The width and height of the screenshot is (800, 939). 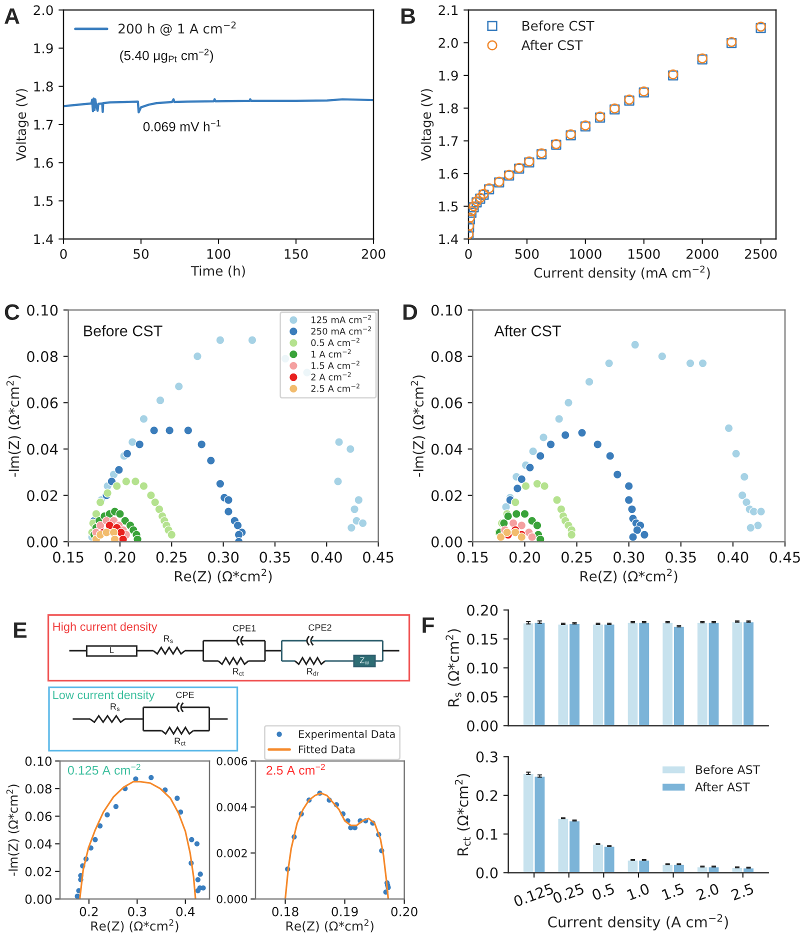 I want to click on x-axis-title: Current density (mA cm$^{−2}$), so click(x=622, y=273).